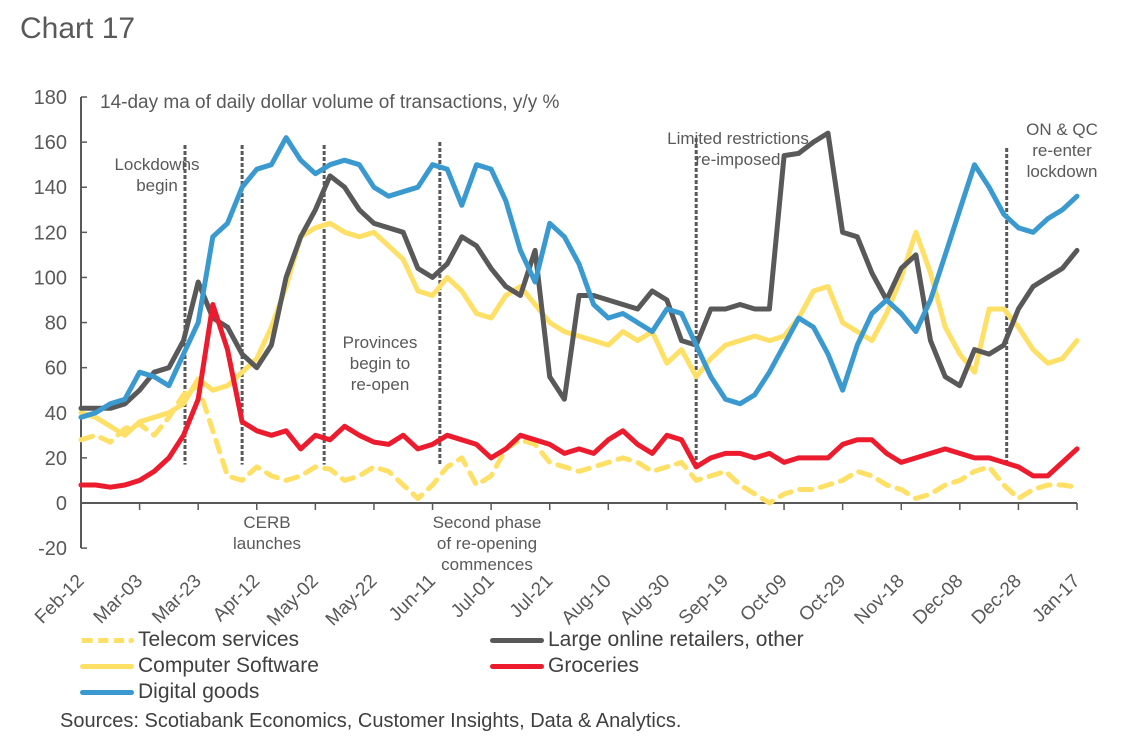  I want to click on legend-item-groceries: Groceries, so click(564, 666).